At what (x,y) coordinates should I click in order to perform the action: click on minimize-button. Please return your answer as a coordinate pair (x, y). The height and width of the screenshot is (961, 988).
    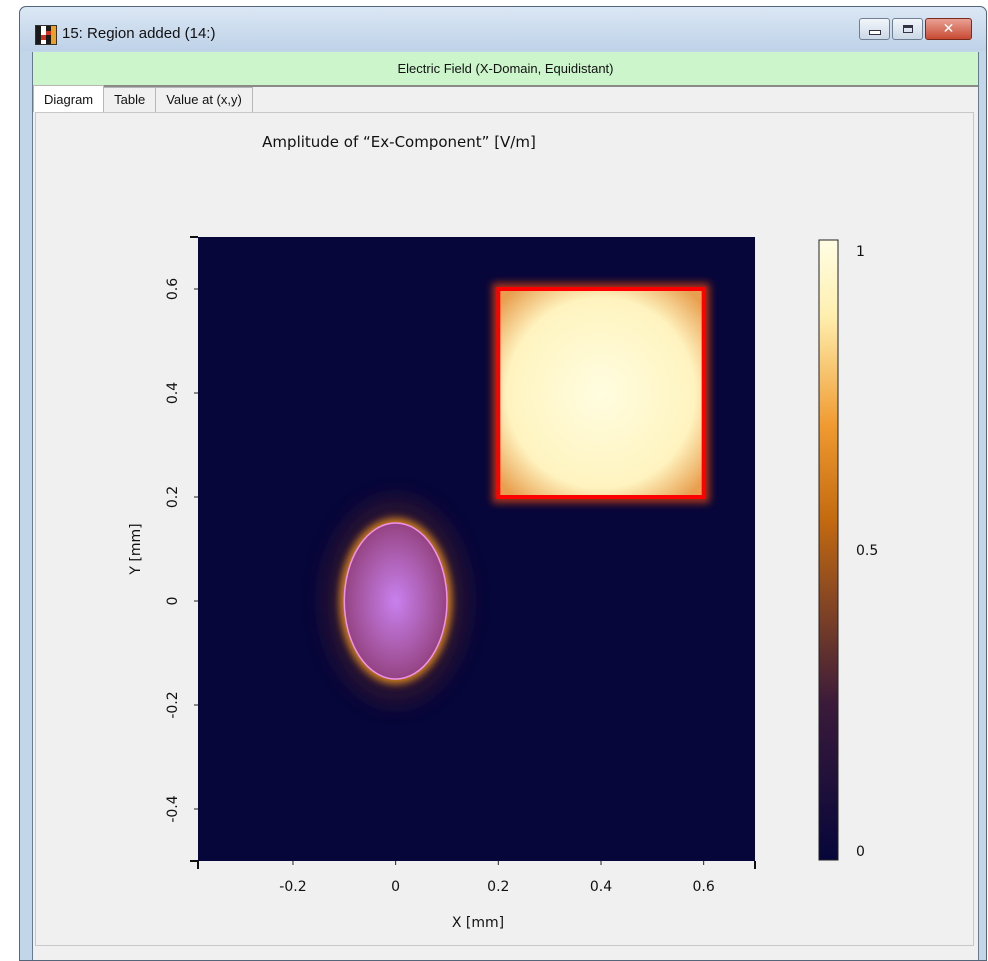
    Looking at the image, I should click on (874, 29).